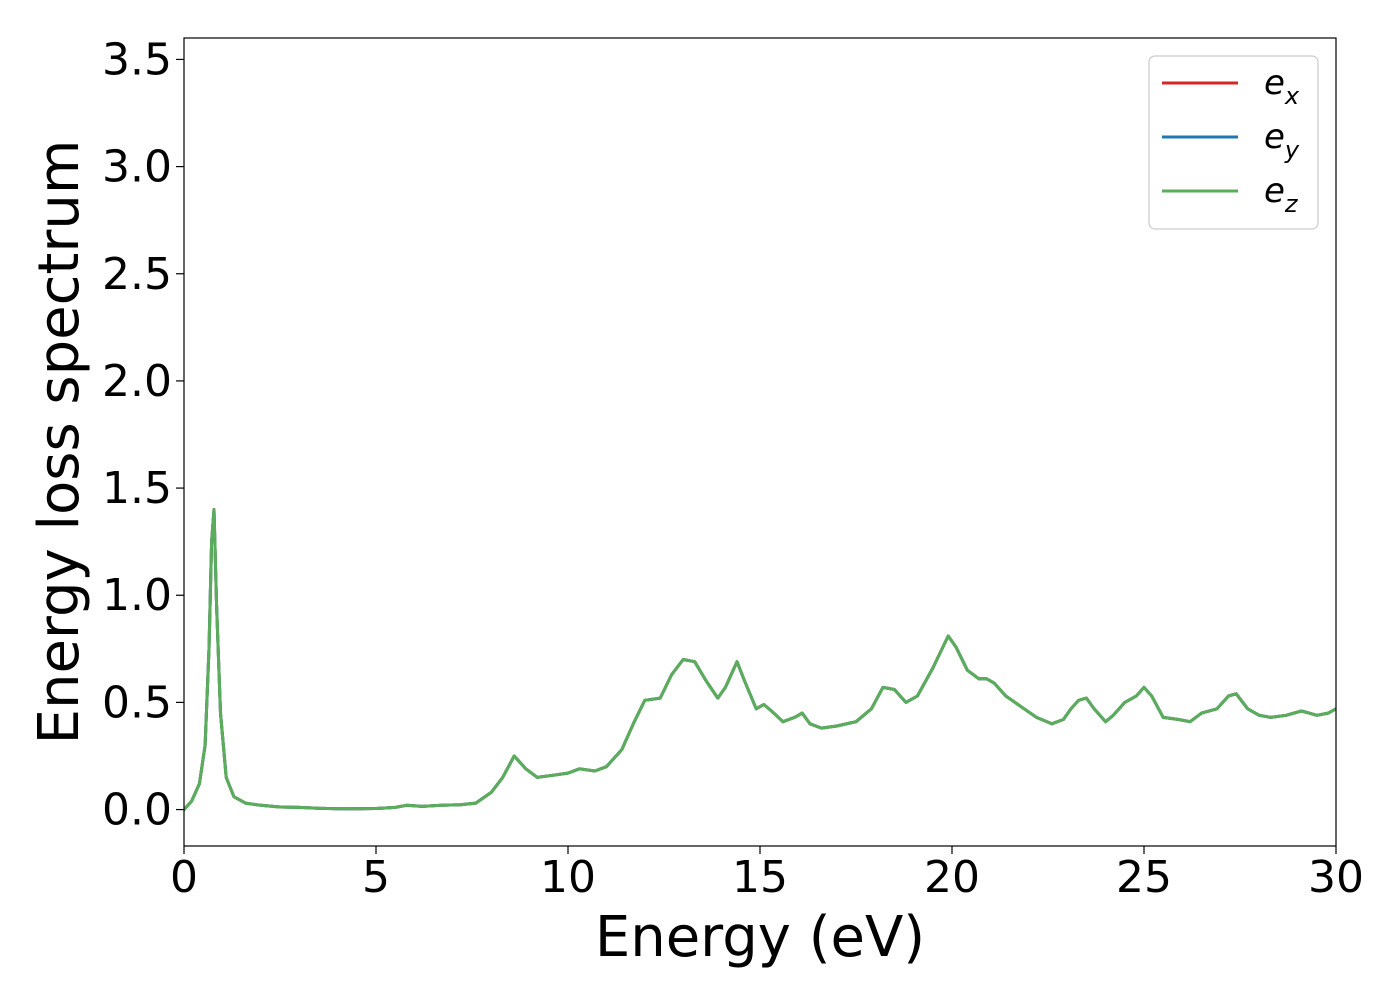 The height and width of the screenshot is (1004, 1400). Describe the element at coordinates (1282, 140) in the screenshot. I see `legend-label: ey` at that location.